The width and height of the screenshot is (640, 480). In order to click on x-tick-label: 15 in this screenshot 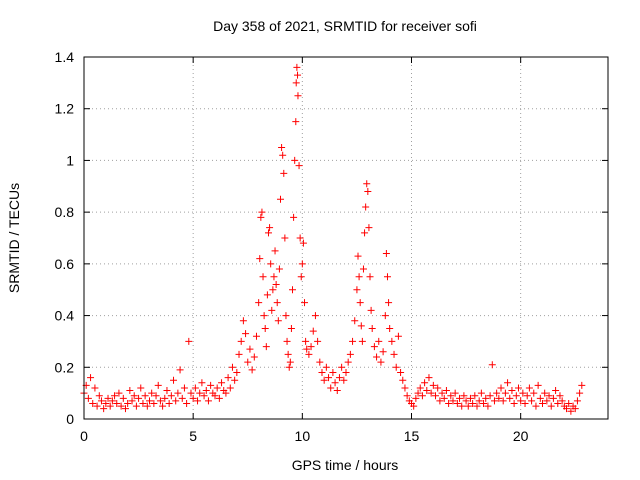, I will do `click(412, 436)`.